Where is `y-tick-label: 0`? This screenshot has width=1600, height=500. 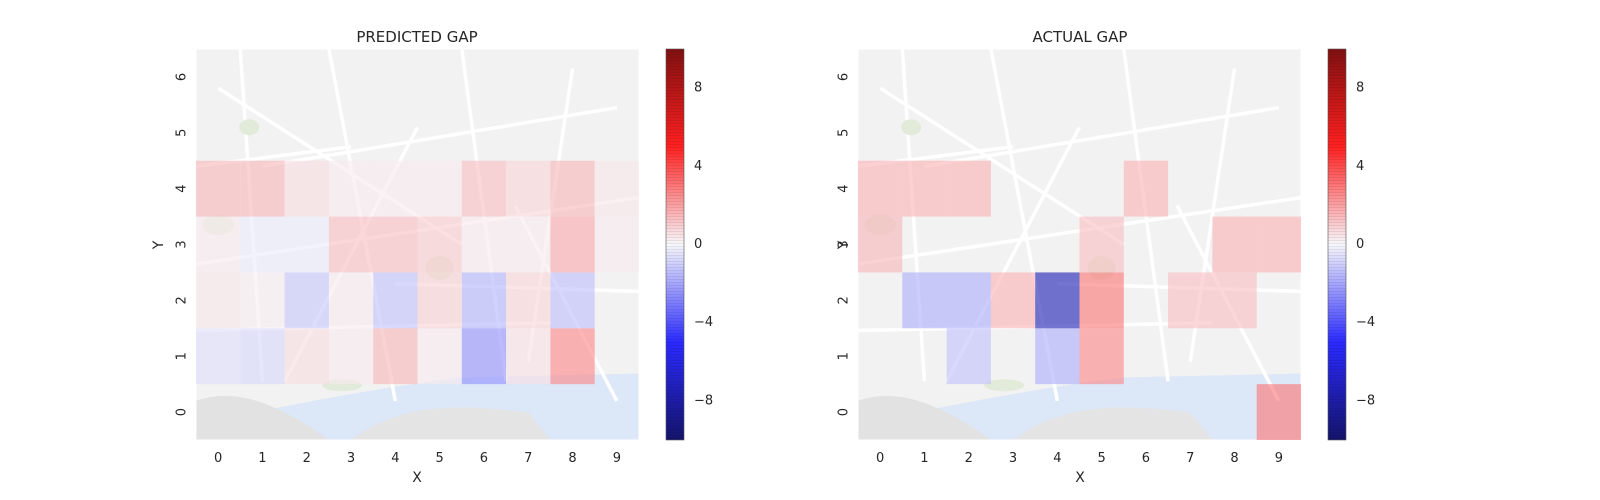 y-tick-label: 0 is located at coordinates (182, 412).